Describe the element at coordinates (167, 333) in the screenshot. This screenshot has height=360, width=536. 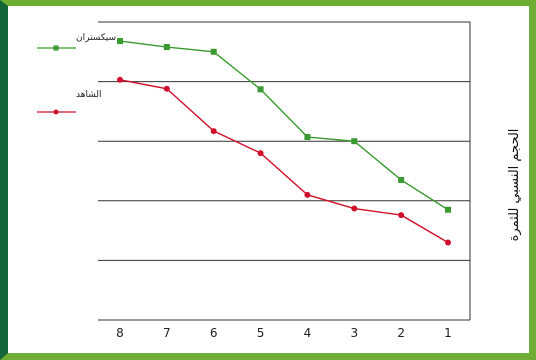
I see `x-tick-label-7: 7` at that location.